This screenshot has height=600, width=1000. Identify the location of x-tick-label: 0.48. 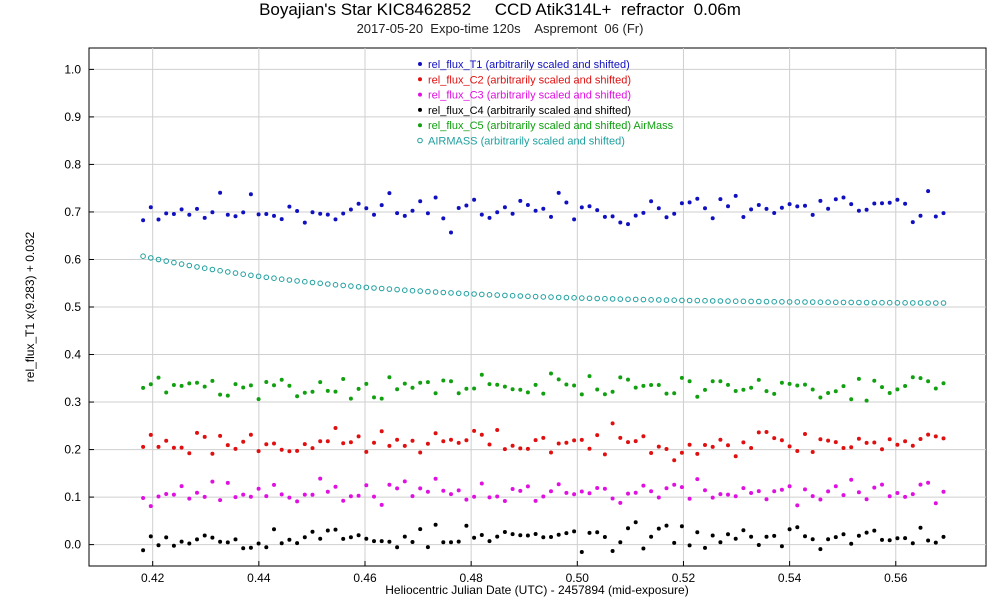
(471, 578).